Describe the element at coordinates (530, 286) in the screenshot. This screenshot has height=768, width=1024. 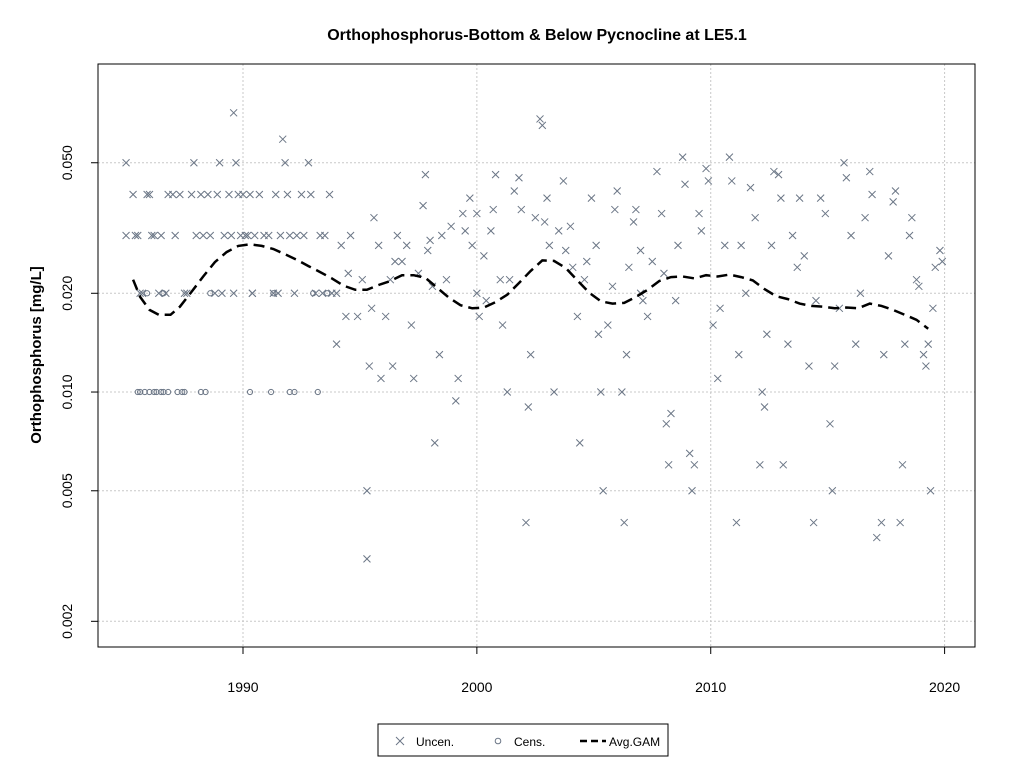
I see `gam-curve` at that location.